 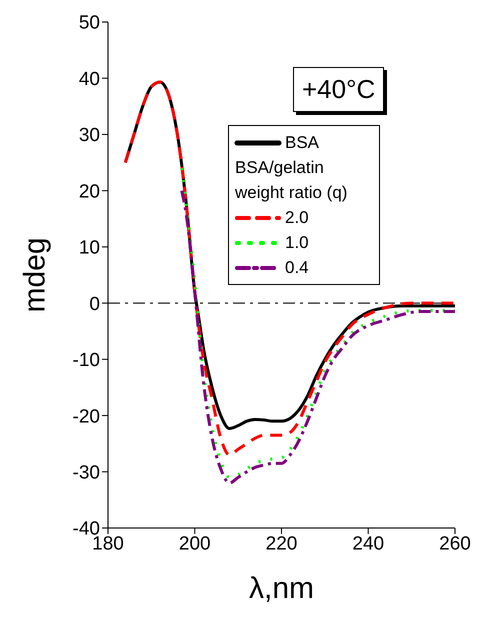 I want to click on y-tick-label: 20, so click(x=89, y=191).